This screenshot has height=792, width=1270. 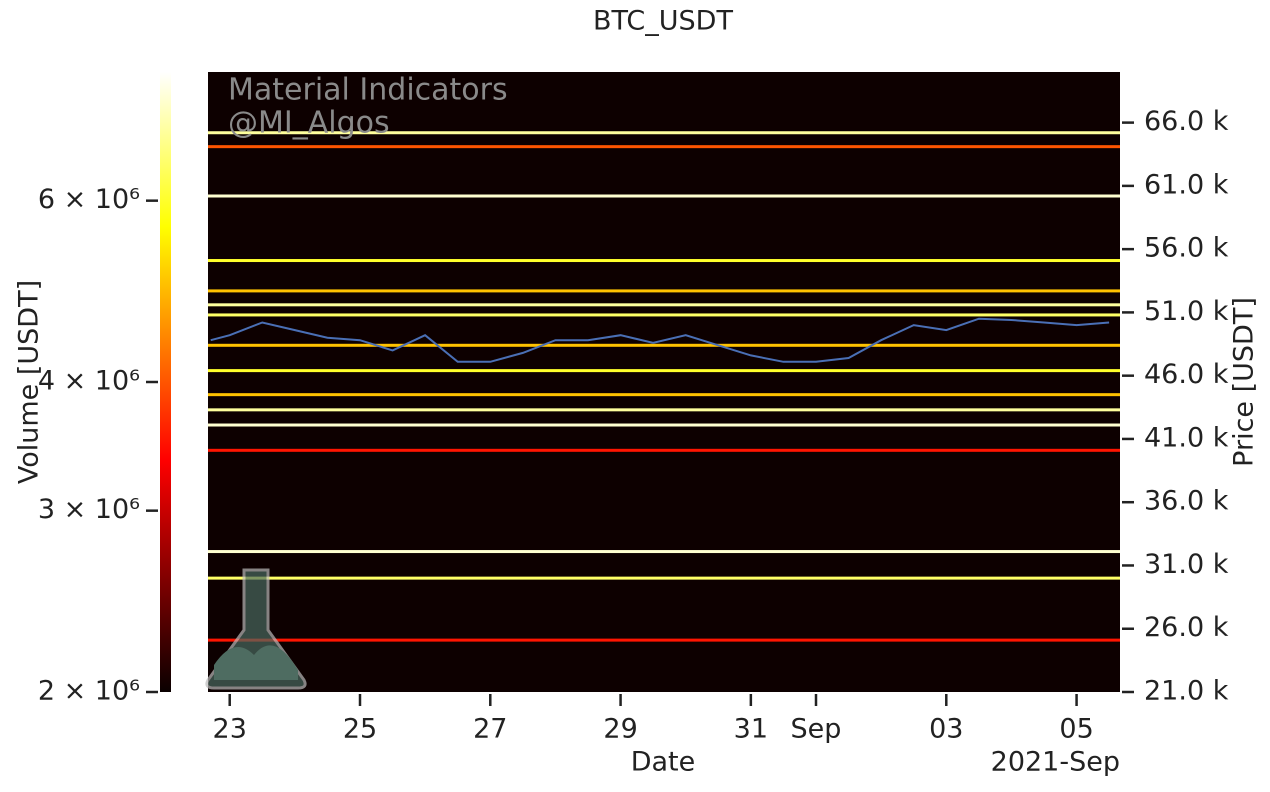 What do you see at coordinates (29, 382) in the screenshot?
I see `colorbar-label: Volume [USDT]` at bounding box center [29, 382].